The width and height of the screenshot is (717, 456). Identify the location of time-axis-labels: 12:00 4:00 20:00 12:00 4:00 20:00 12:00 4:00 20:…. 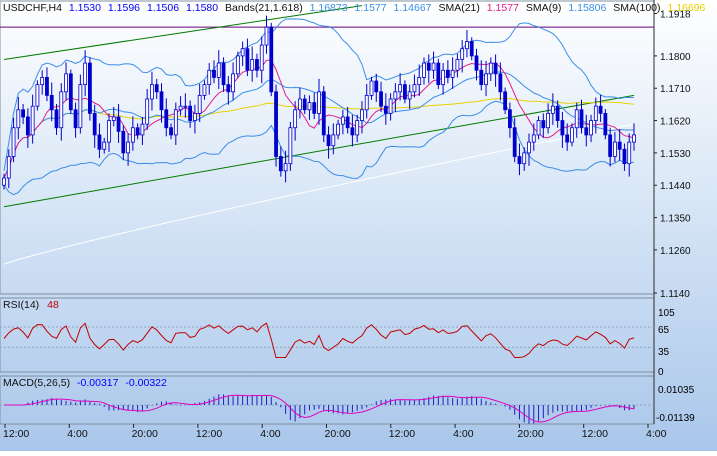
(335, 432).